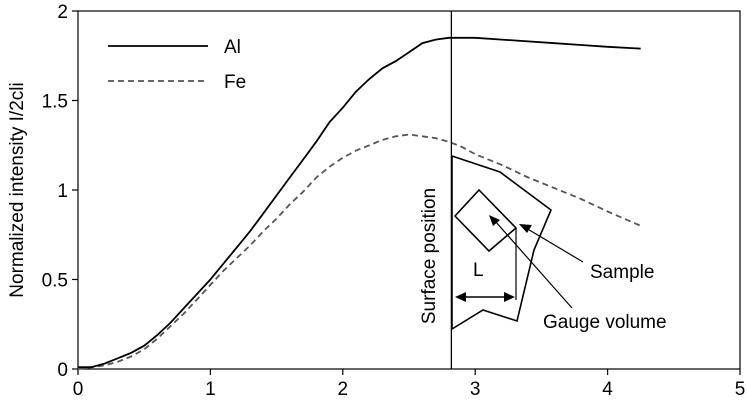 This screenshot has width=747, height=411. Describe the element at coordinates (17, 189) in the screenshot. I see `y-axis-label: Normalized intensity I/2cli` at that location.